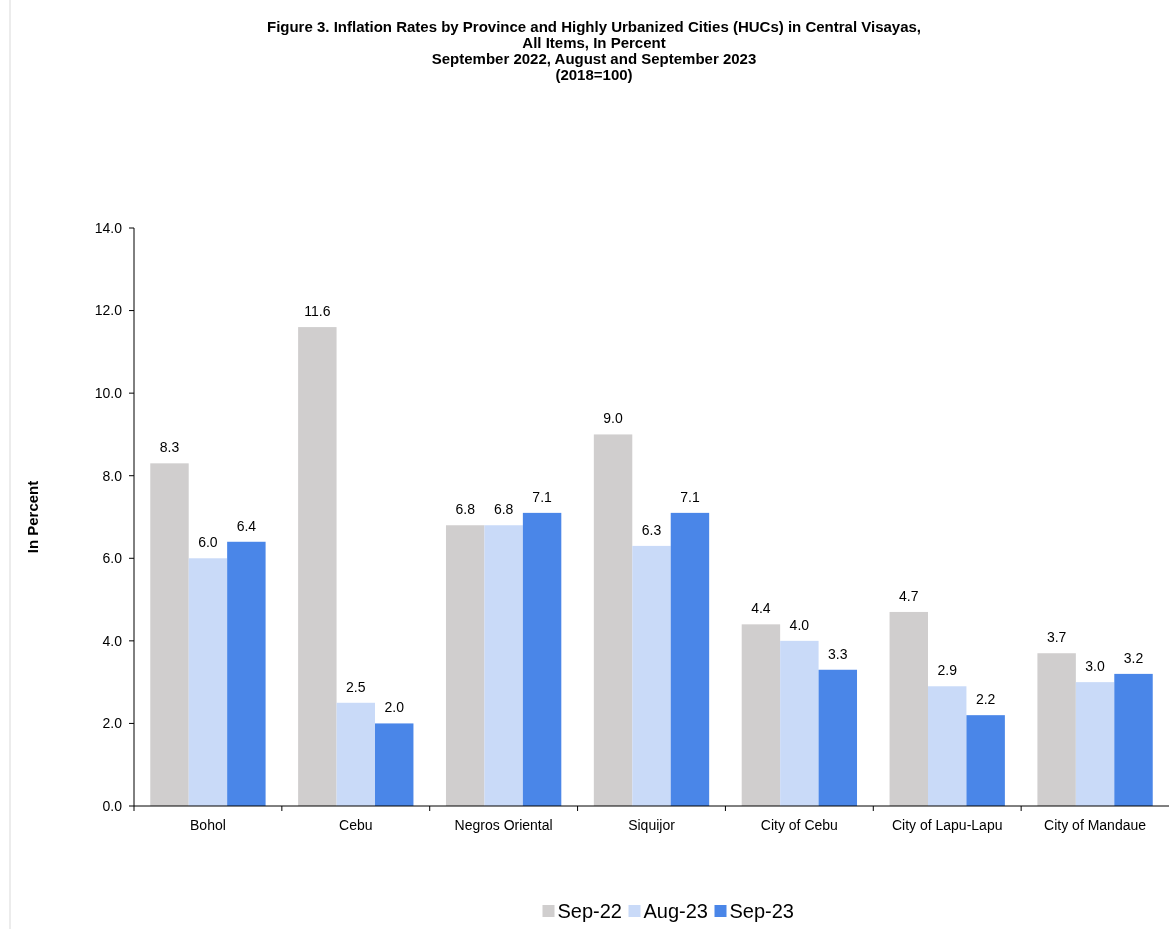  What do you see at coordinates (317, 311) in the screenshot?
I see `data-label: 11.6` at bounding box center [317, 311].